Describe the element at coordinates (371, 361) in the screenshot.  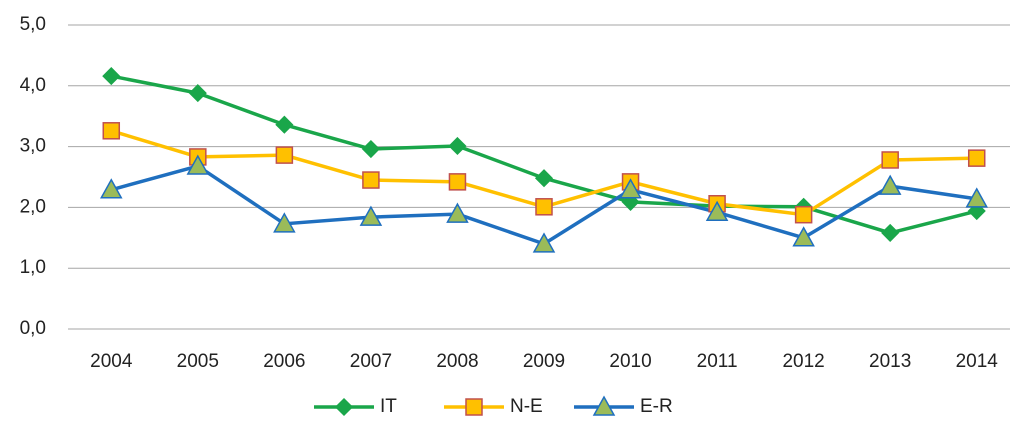
I see `x-tick-label: 2007` at that location.